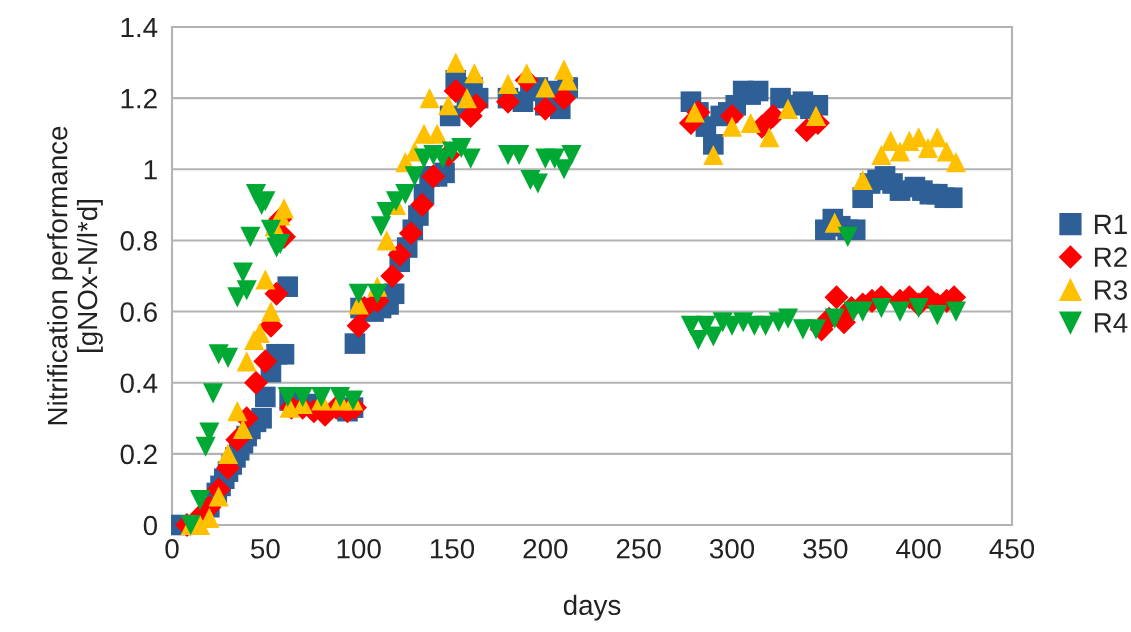  Describe the element at coordinates (1110, 224) in the screenshot. I see `legend-label: R1` at that location.